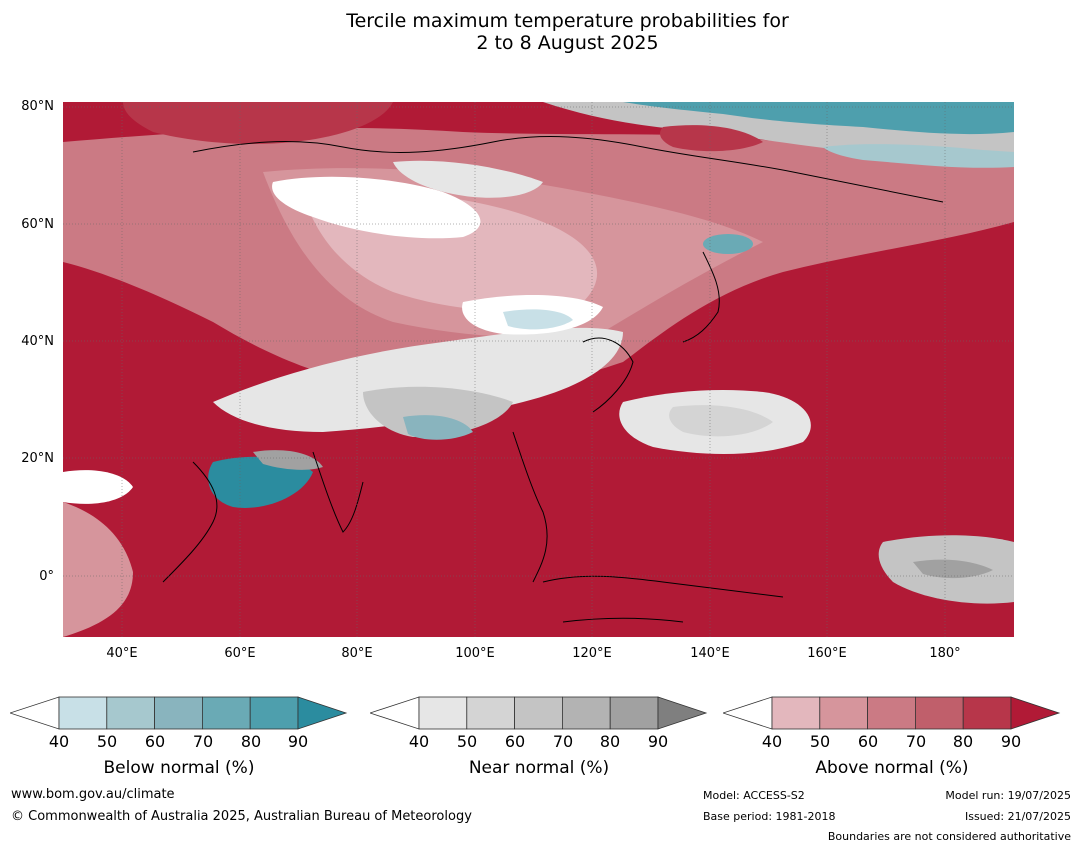 The height and width of the screenshot is (850, 1081). I want to click on lon-tick-140e: 140°E, so click(710, 653).